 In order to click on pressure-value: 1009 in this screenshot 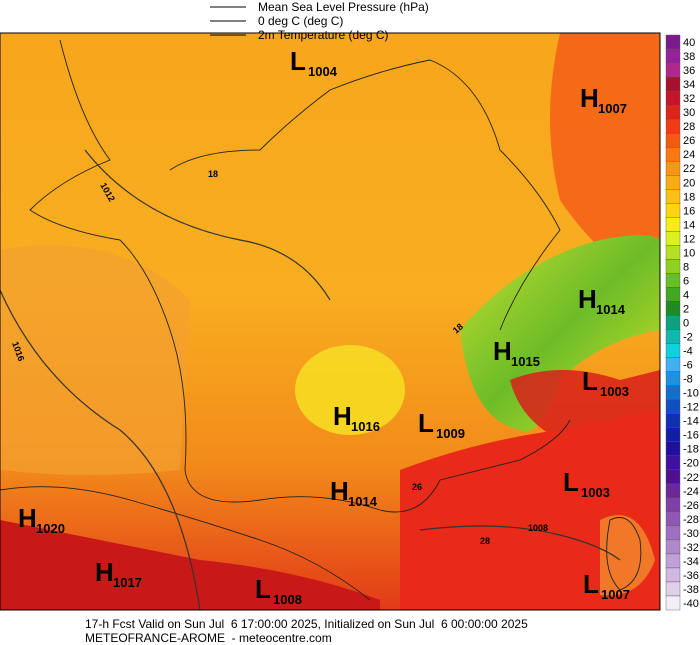, I will do `click(450, 433)`.